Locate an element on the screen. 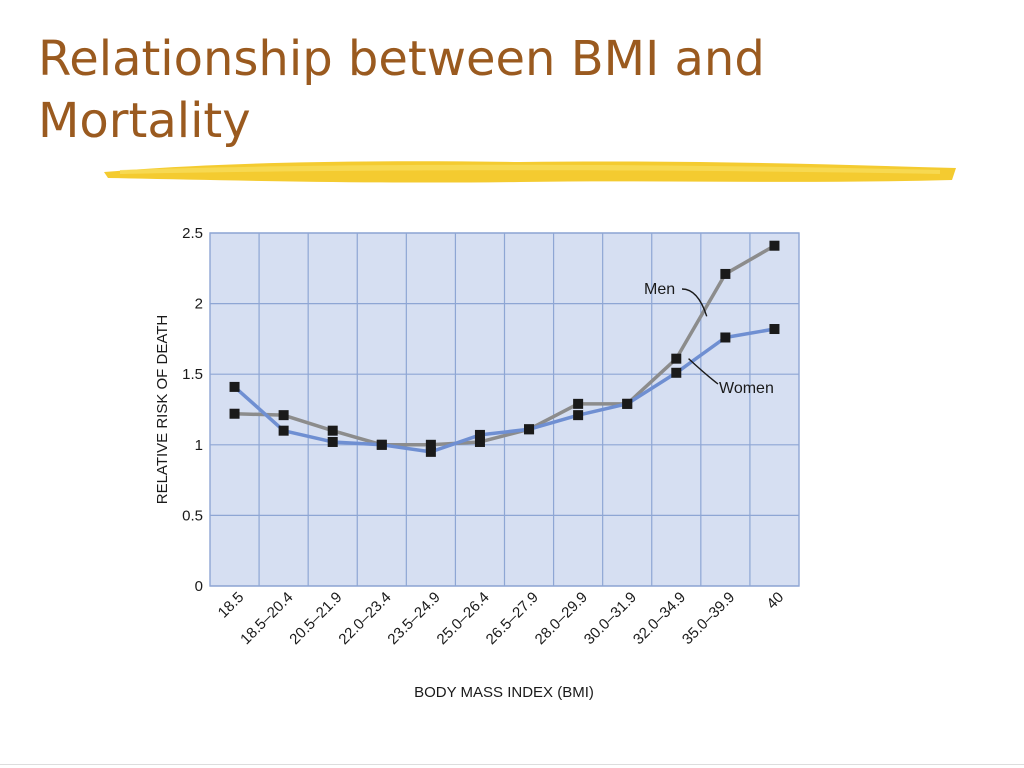 This screenshot has width=1024, height=768. legend-women: Women is located at coordinates (731, 377).